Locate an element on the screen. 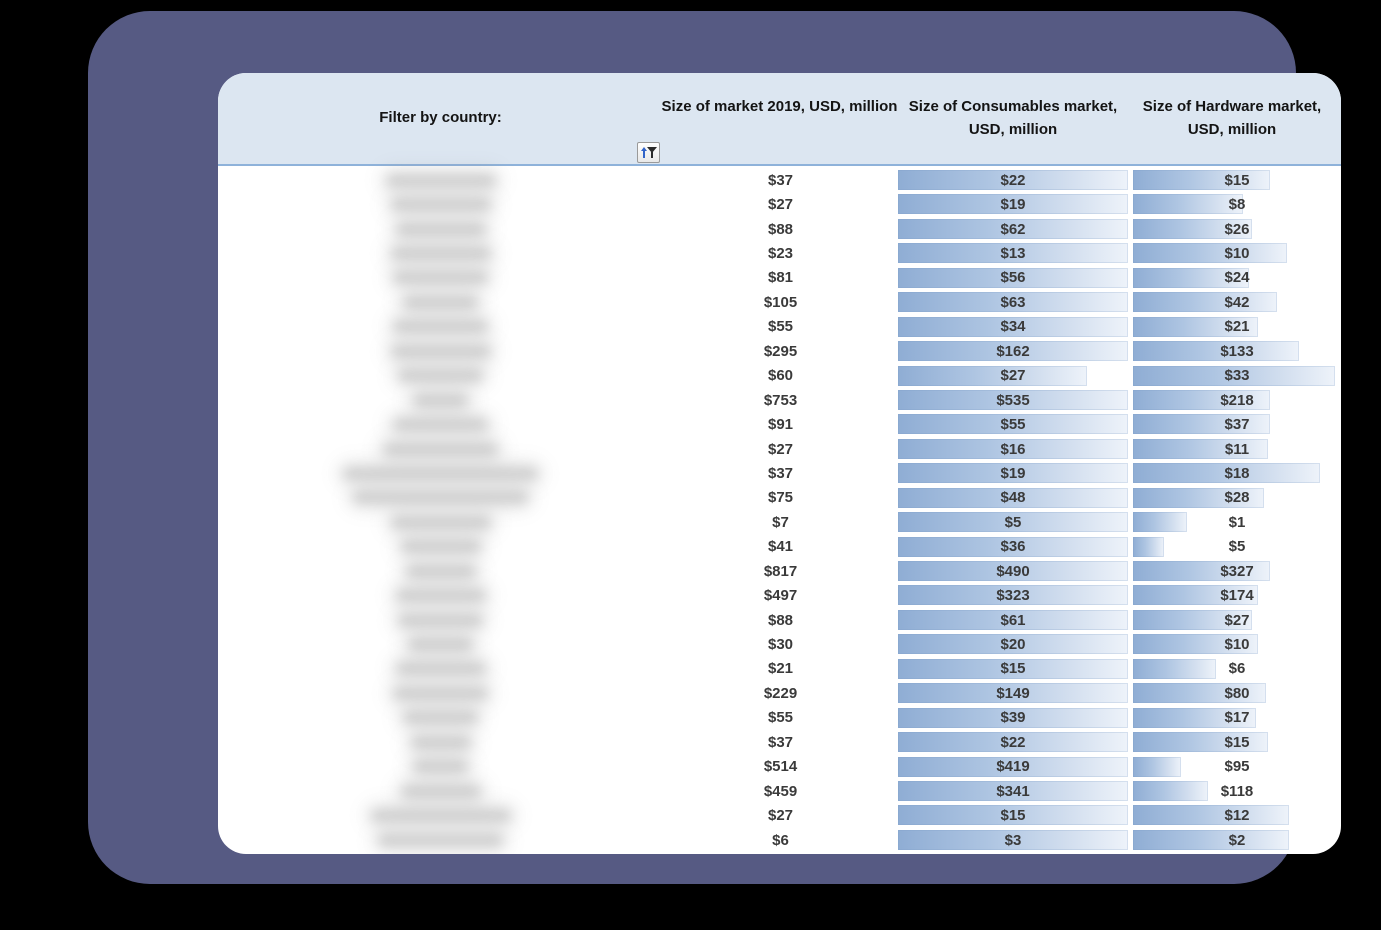 The height and width of the screenshot is (930, 1381). hardware-cell: $37 is located at coordinates (1237, 424).